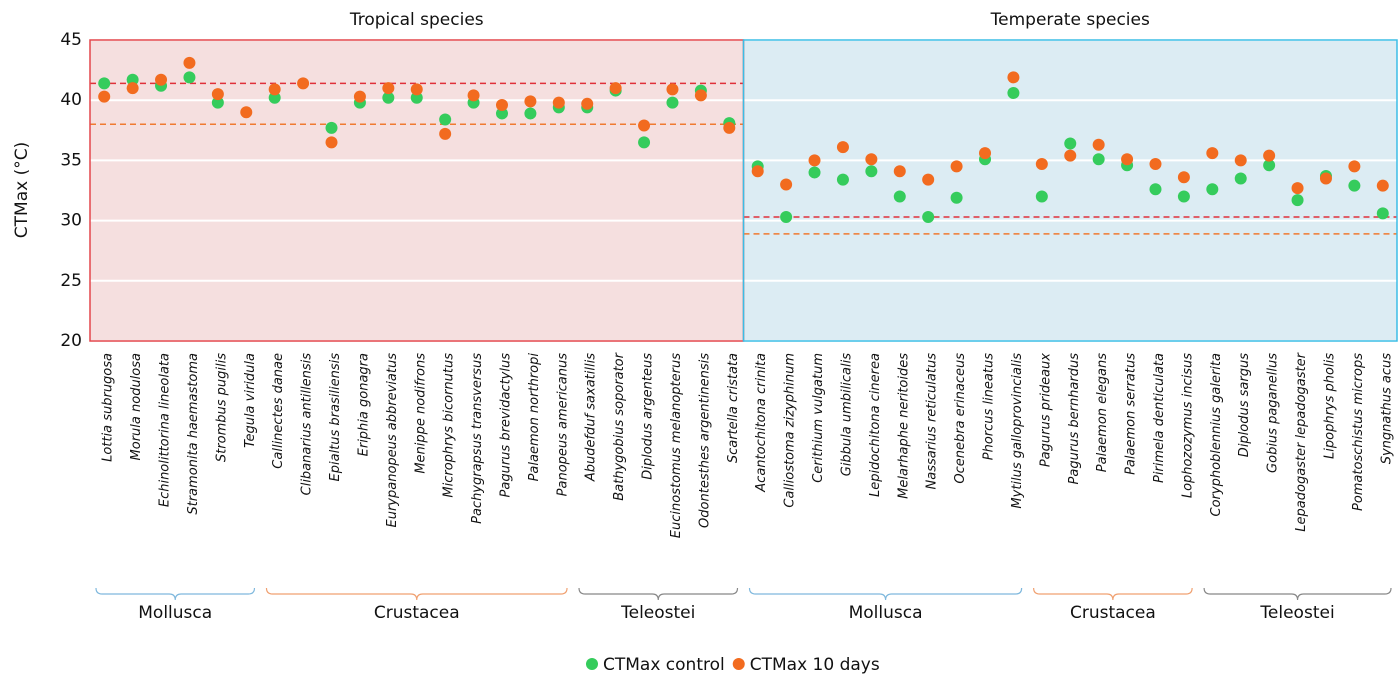  Describe the element at coordinates (71, 341) in the screenshot. I see `y-tick-label: 20` at that location.